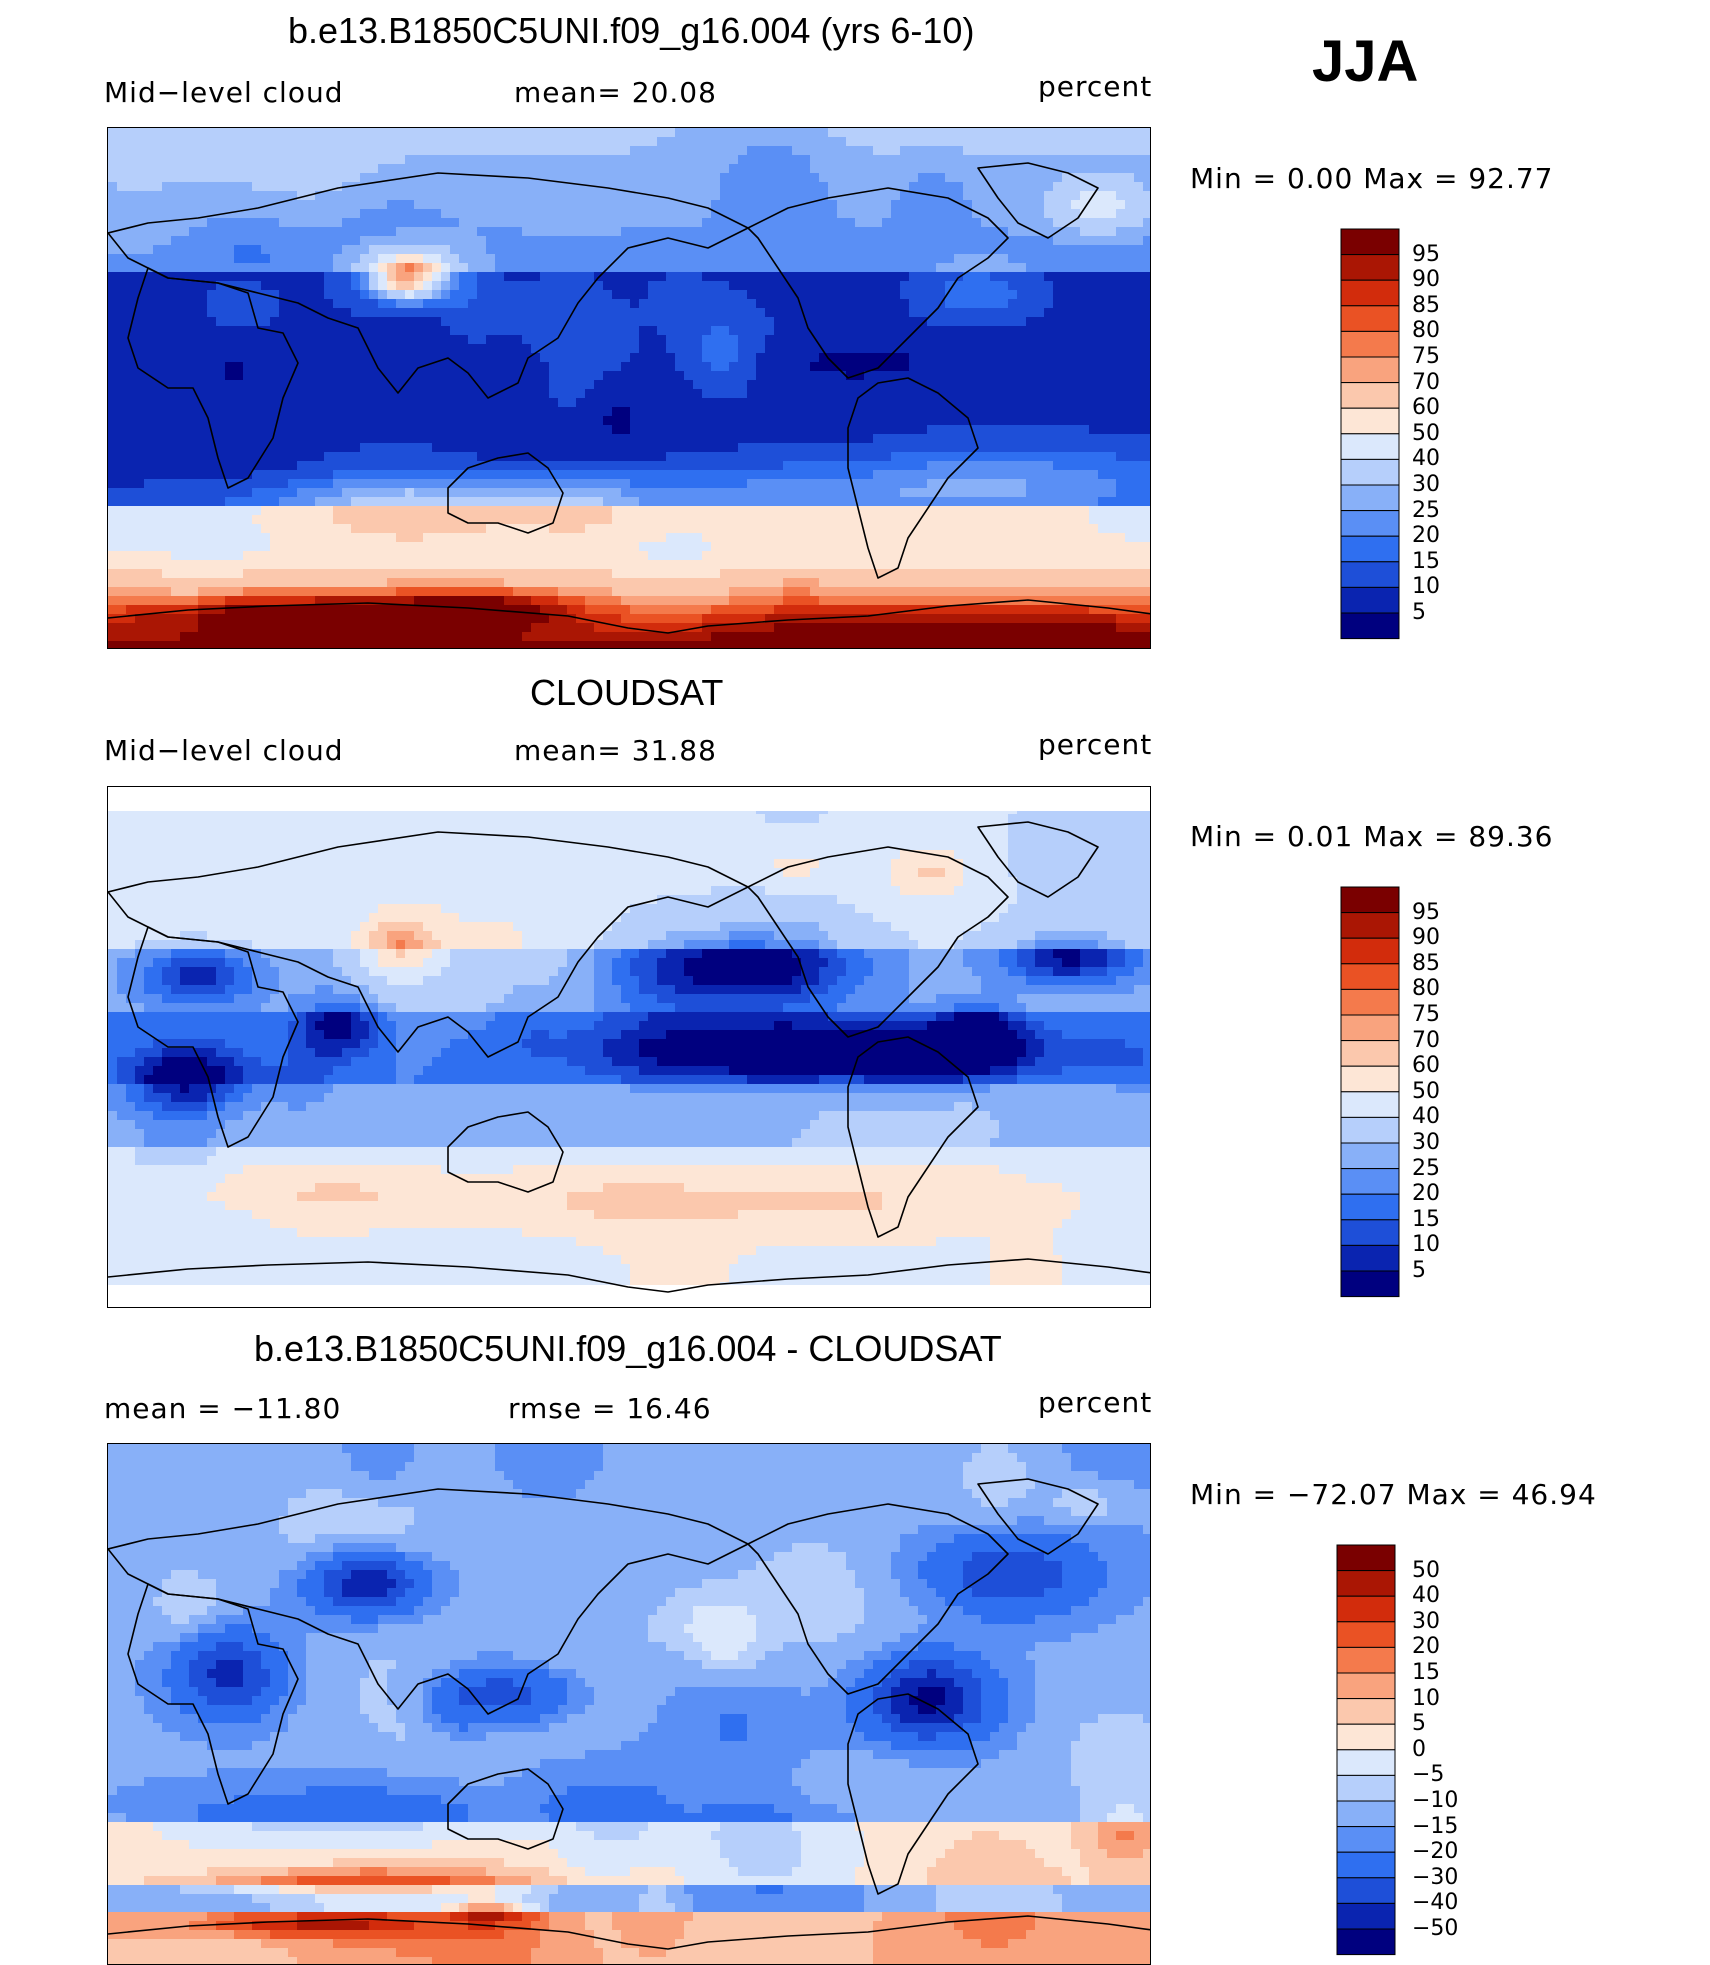  What do you see at coordinates (626, 693) in the screenshot?
I see `panel-2-title: CLOUDSAT` at bounding box center [626, 693].